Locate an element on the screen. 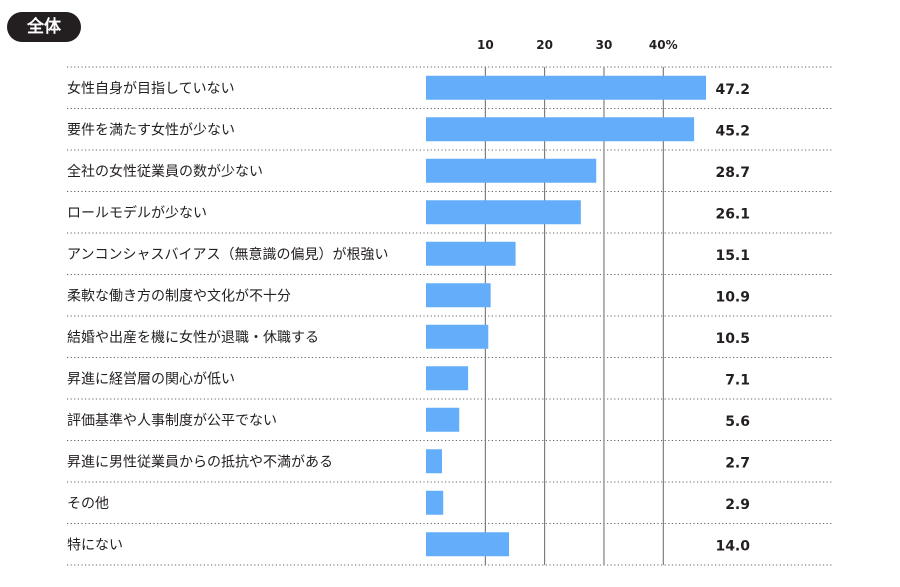 Image resolution: width=900 pixels, height=587 pixels. category-label: 結婚や出産を機に女性が退職・休職する is located at coordinates (193, 337).